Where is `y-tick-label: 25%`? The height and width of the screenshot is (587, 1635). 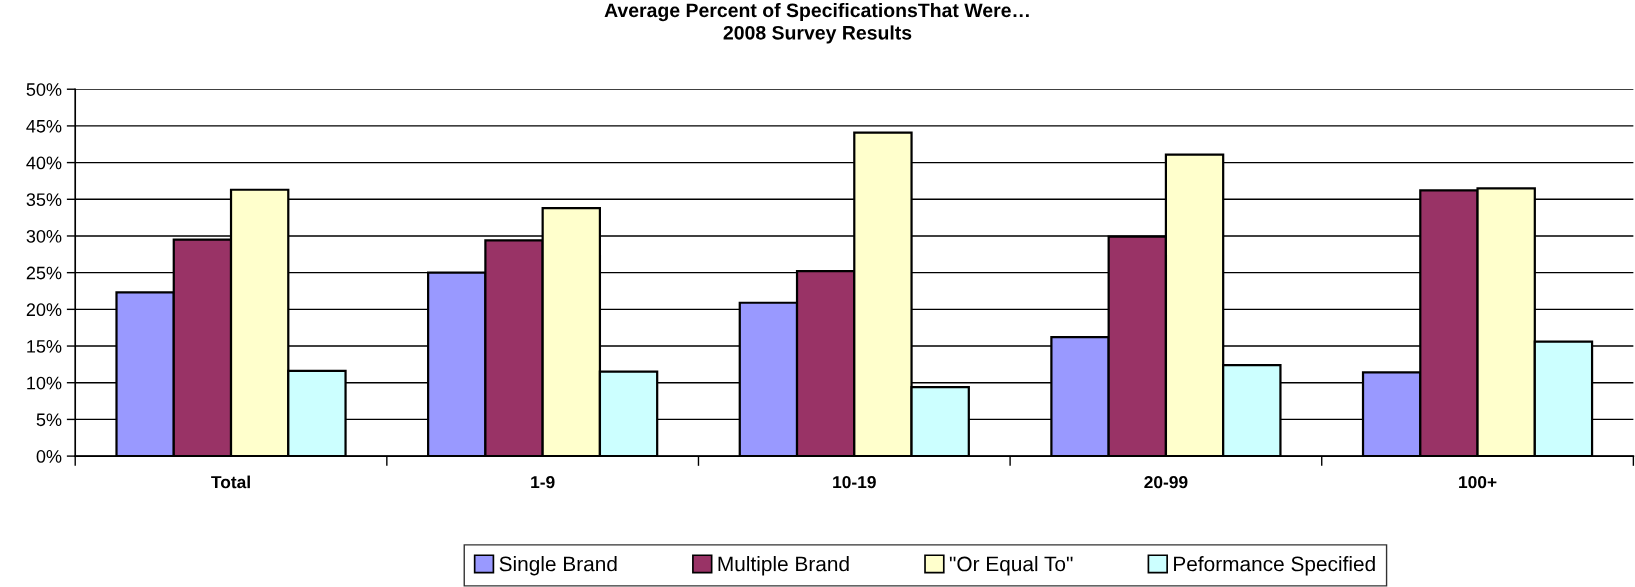
y-tick-label: 25% is located at coordinates (44, 273).